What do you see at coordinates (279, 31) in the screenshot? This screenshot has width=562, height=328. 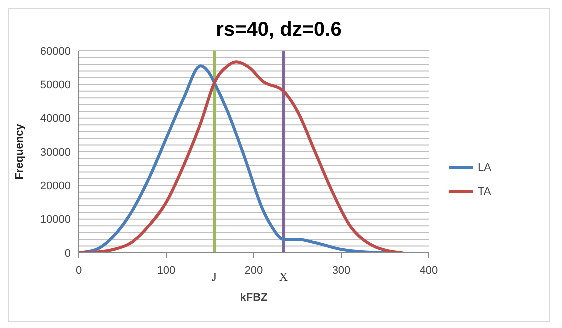 I see `chart-title: rs=40, dz=0.6` at bounding box center [279, 31].